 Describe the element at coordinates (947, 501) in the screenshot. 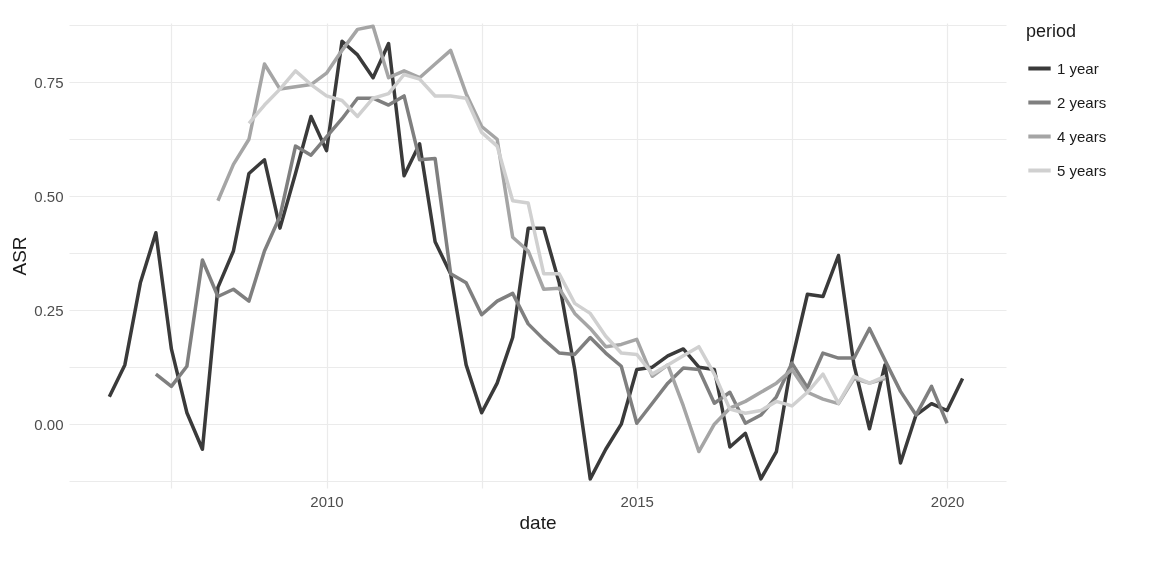

I see `x-tick-label: 2020` at that location.